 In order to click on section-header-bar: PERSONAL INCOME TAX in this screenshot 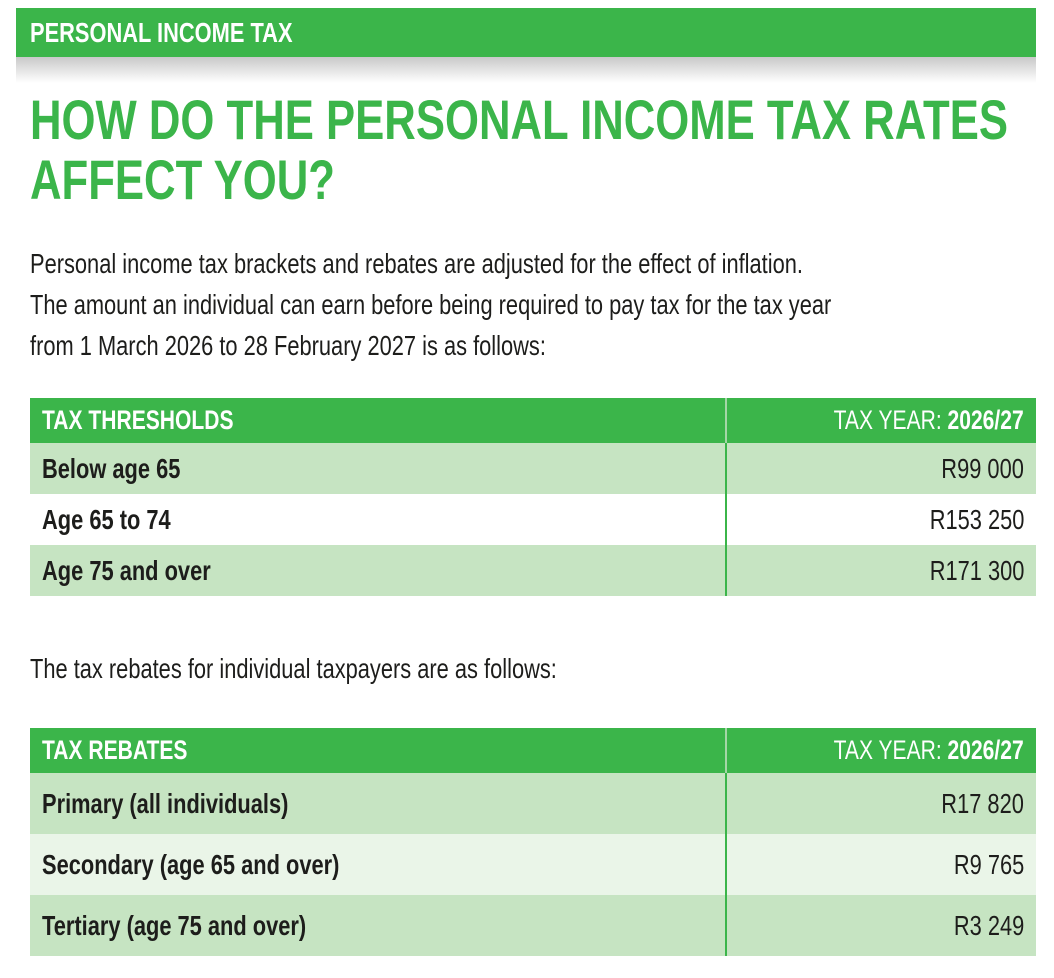, I will do `click(526, 32)`.